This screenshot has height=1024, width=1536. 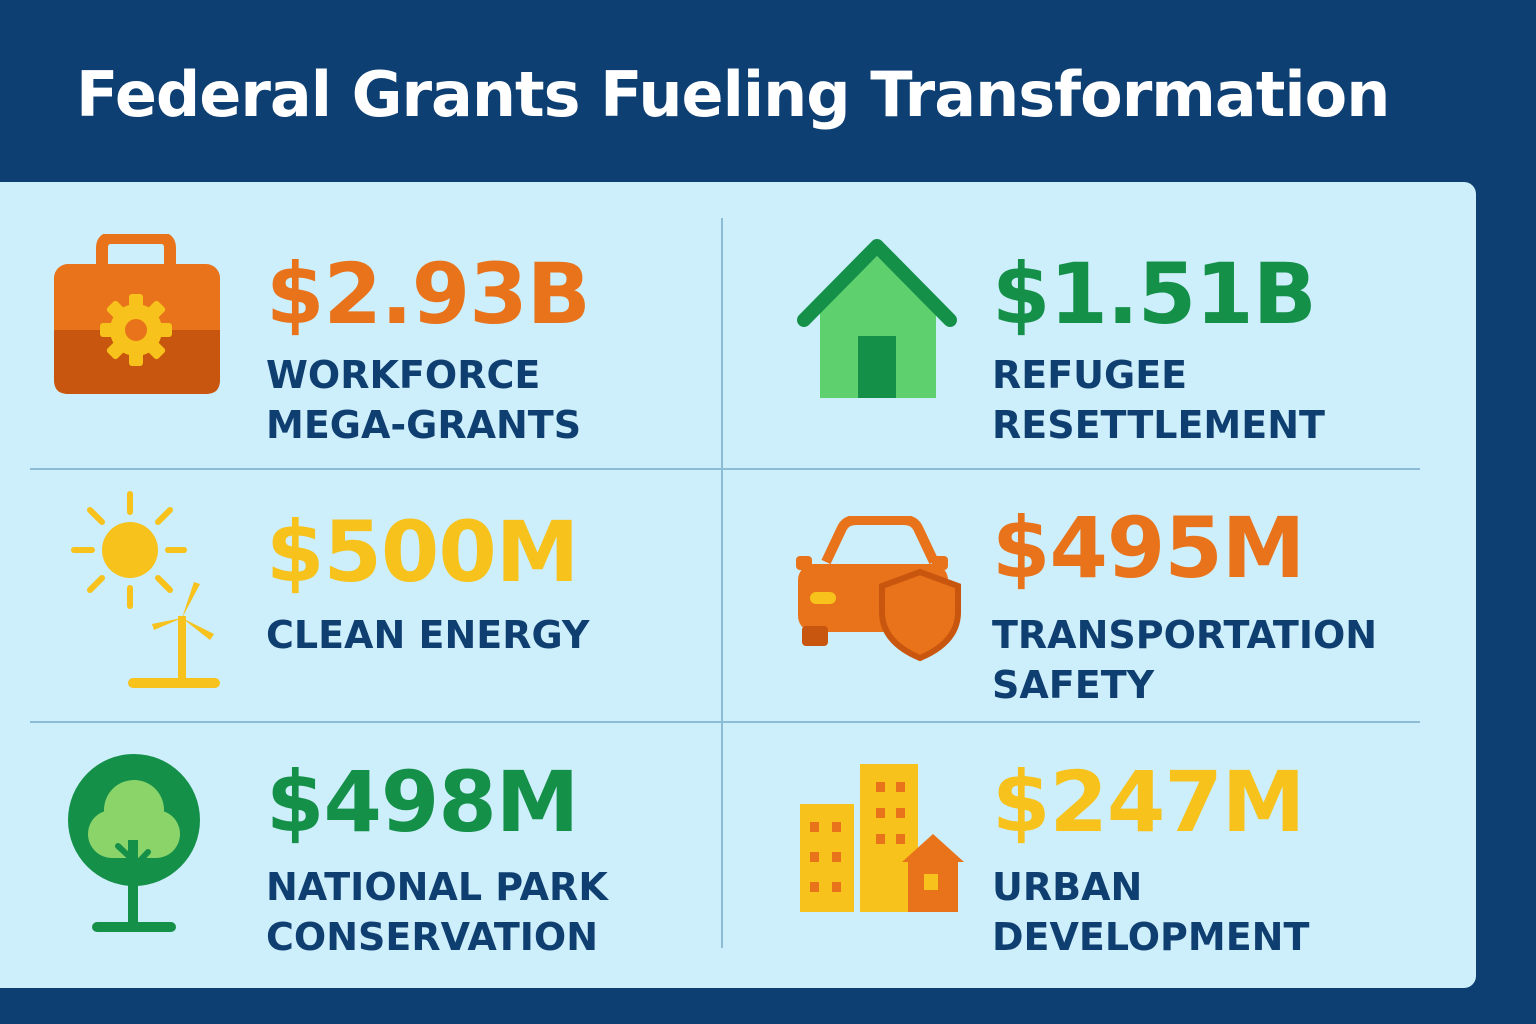 What do you see at coordinates (1158, 425) in the screenshot?
I see `grant-label-line2: RESETTLEMENT` at bounding box center [1158, 425].